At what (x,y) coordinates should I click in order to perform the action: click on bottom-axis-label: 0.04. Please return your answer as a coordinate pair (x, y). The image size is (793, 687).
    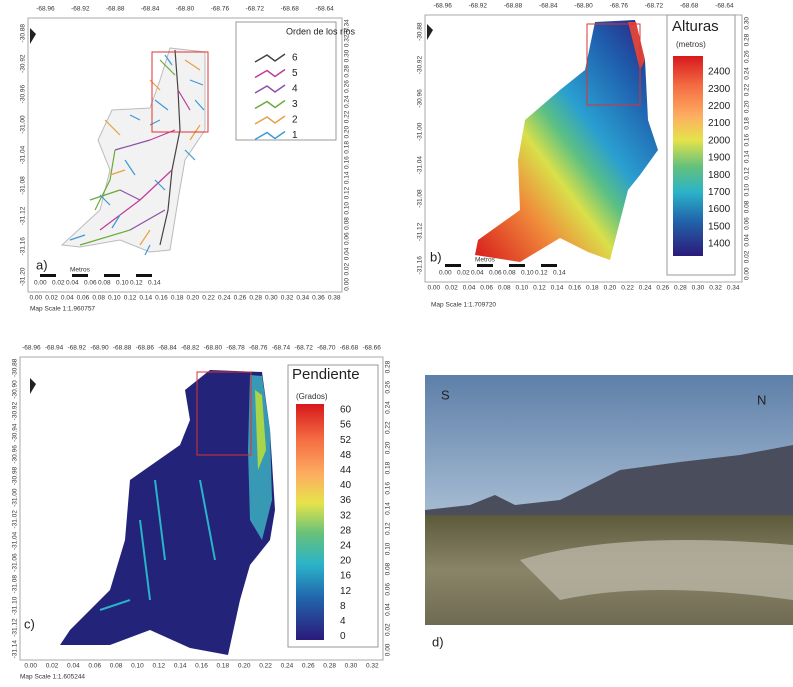
    Looking at the image, I should click on (67, 298).